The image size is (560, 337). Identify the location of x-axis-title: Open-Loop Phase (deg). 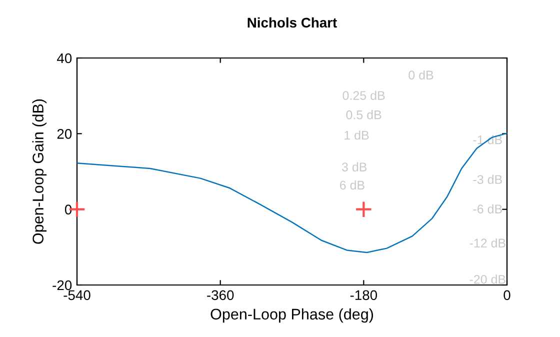
(292, 315).